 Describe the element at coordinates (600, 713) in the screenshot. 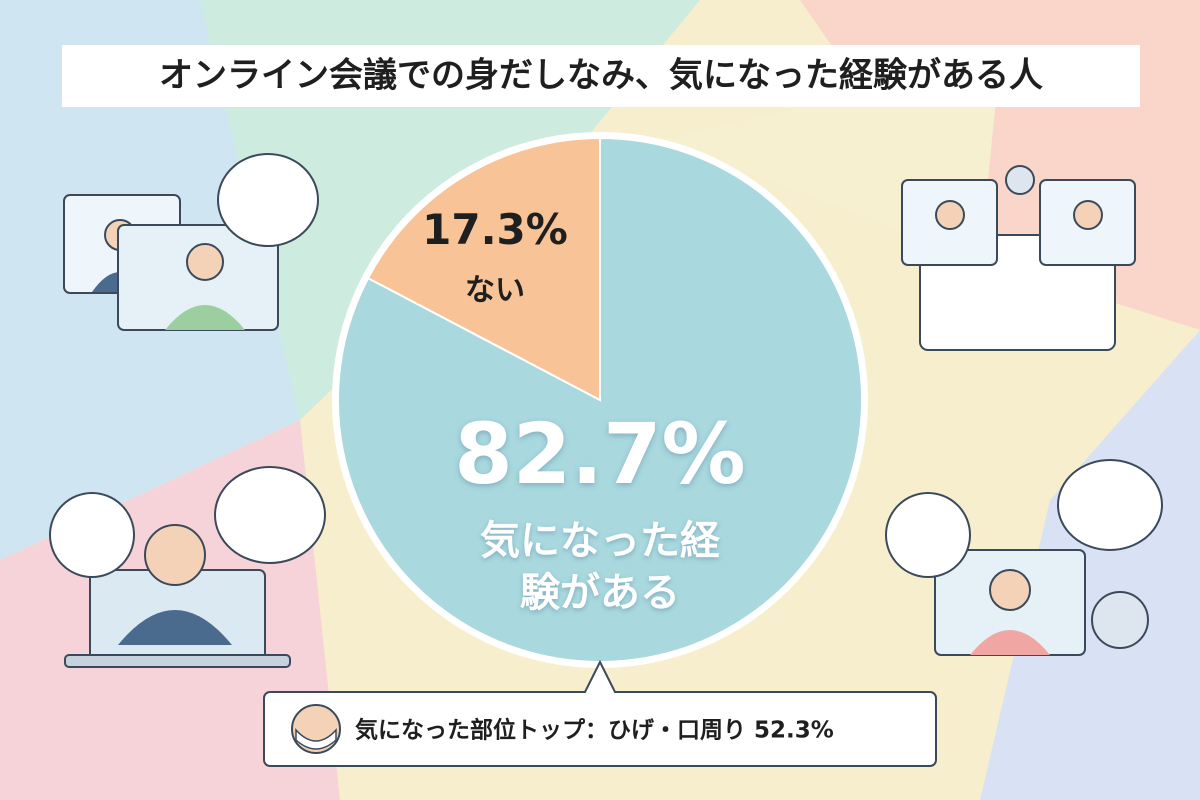

I see `callout-box` at that location.